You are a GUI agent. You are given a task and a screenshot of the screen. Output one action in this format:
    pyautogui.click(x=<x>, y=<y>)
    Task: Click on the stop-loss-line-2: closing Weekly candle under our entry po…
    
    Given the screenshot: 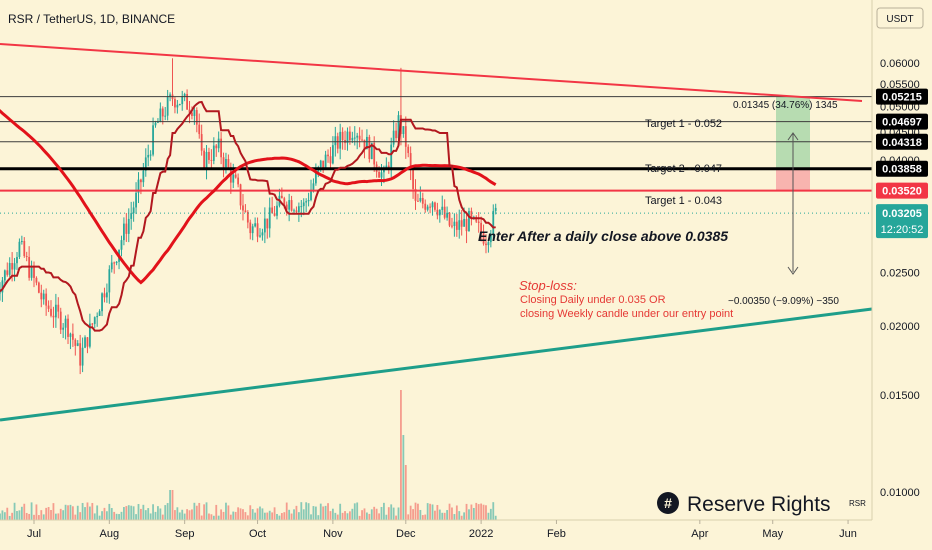 What is the action you would take?
    pyautogui.click(x=626, y=314)
    